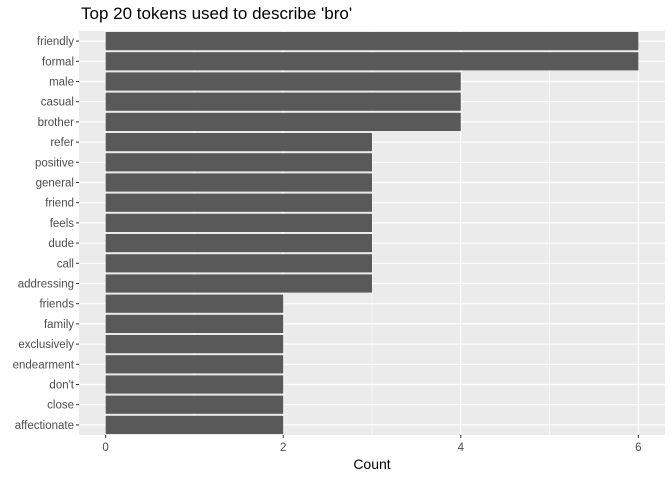 Image resolution: width=672 pixels, height=480 pixels. Describe the element at coordinates (62, 224) in the screenshot. I see `y-tick-label: feels` at that location.